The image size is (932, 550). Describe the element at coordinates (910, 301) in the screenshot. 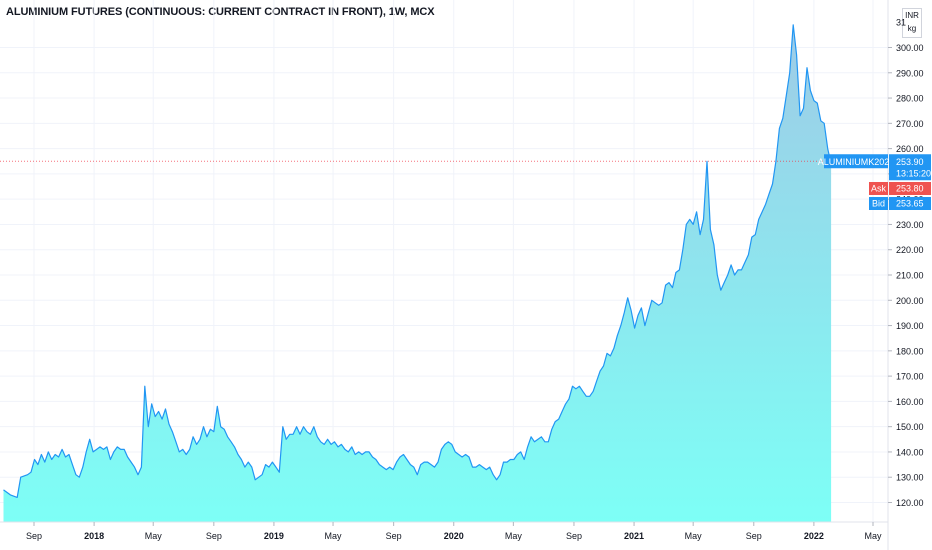

I see `y-tick-label: 200.00` at that location.